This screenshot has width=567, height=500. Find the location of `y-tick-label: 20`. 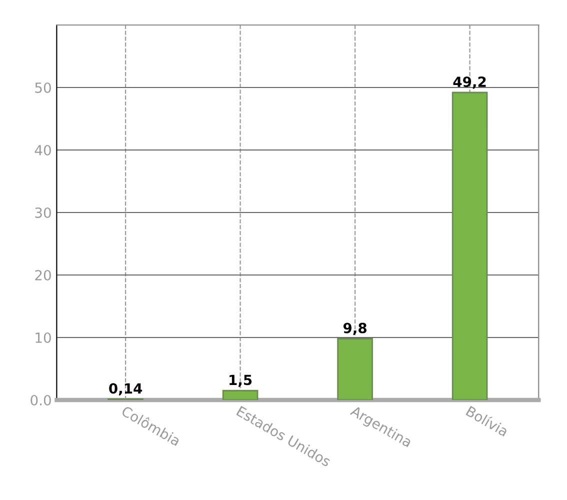

y-tick-label: 20 is located at coordinates (43, 275).